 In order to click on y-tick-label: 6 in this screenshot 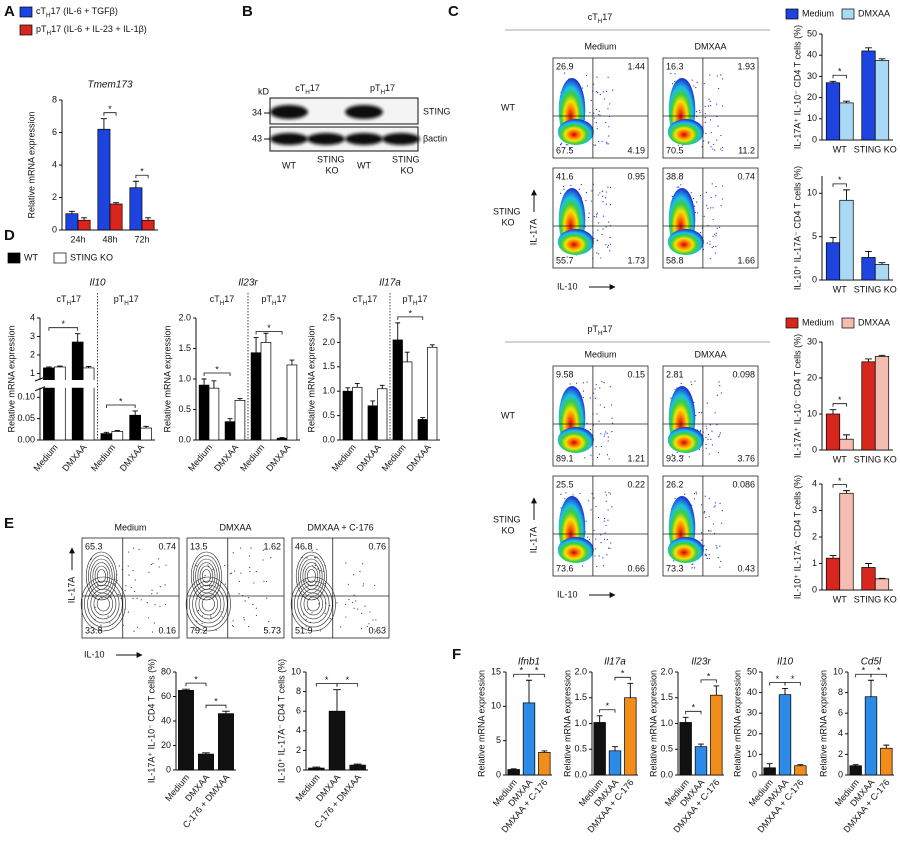, I will do `click(54, 132)`.